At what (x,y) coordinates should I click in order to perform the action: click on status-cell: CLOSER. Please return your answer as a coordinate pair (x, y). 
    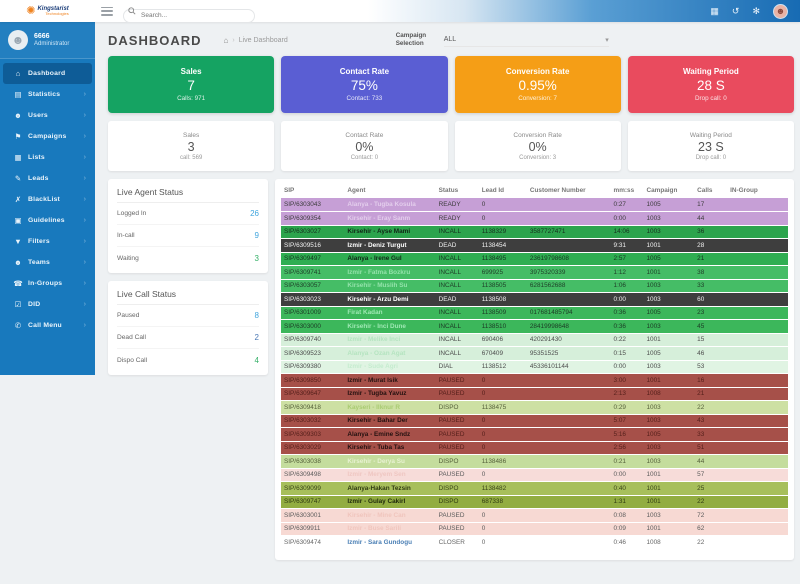
    Looking at the image, I should click on (457, 542).